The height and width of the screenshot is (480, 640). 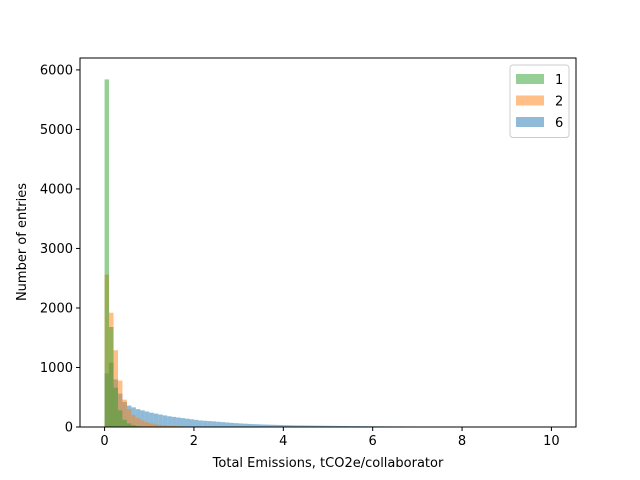 What do you see at coordinates (559, 123) in the screenshot?
I see `legend-label: 6` at bounding box center [559, 123].